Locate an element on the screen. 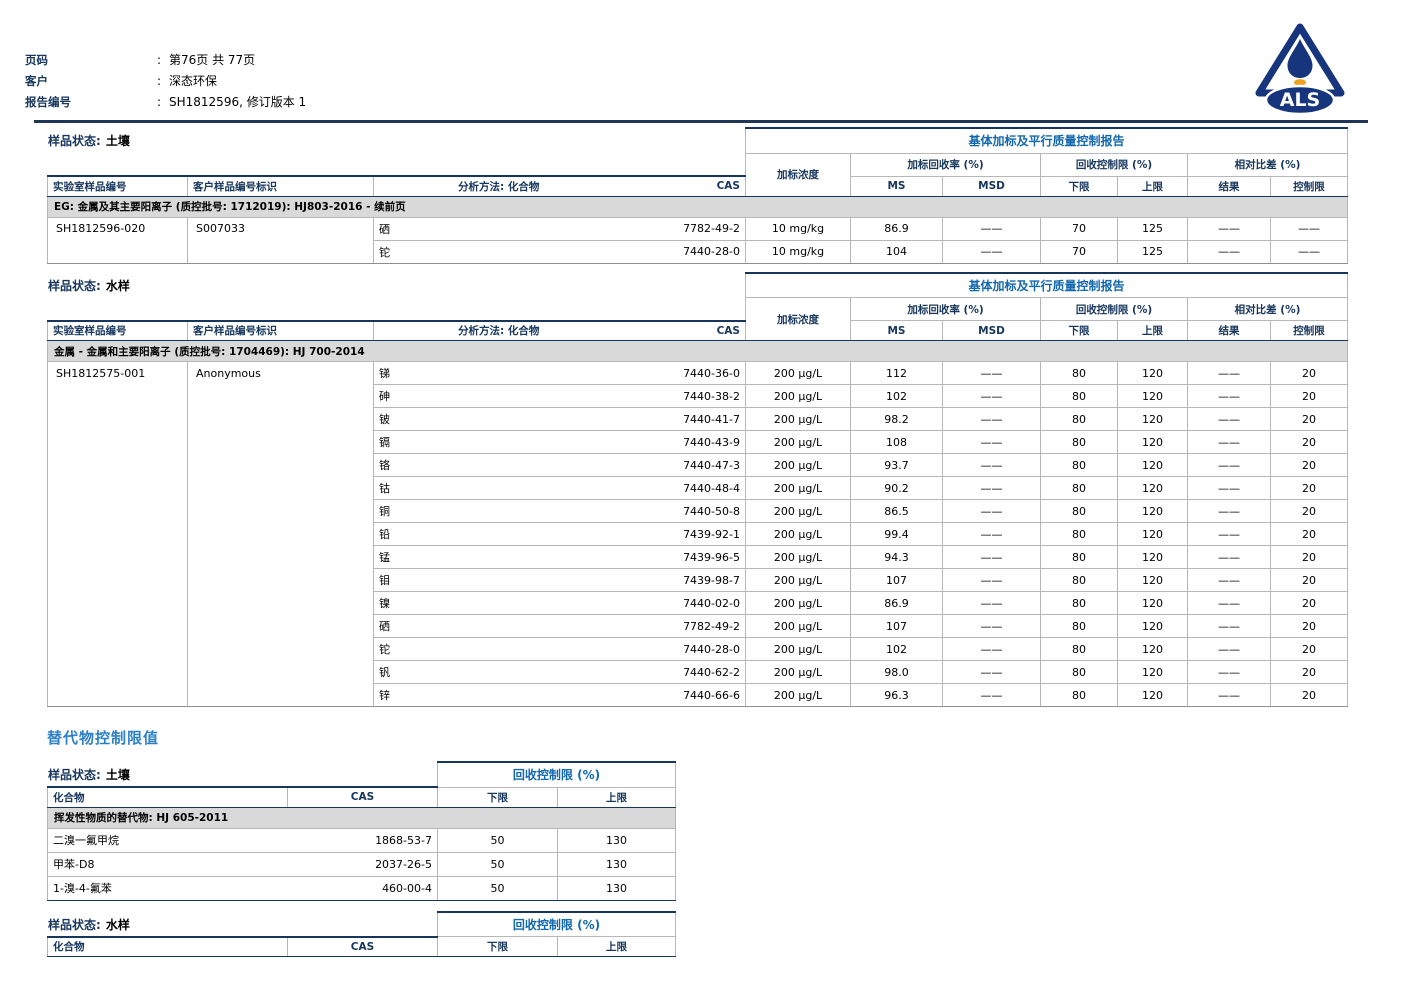 This screenshot has width=1402, height=992. compound-cell: 二溴一氟甲烷 is located at coordinates (167, 840).